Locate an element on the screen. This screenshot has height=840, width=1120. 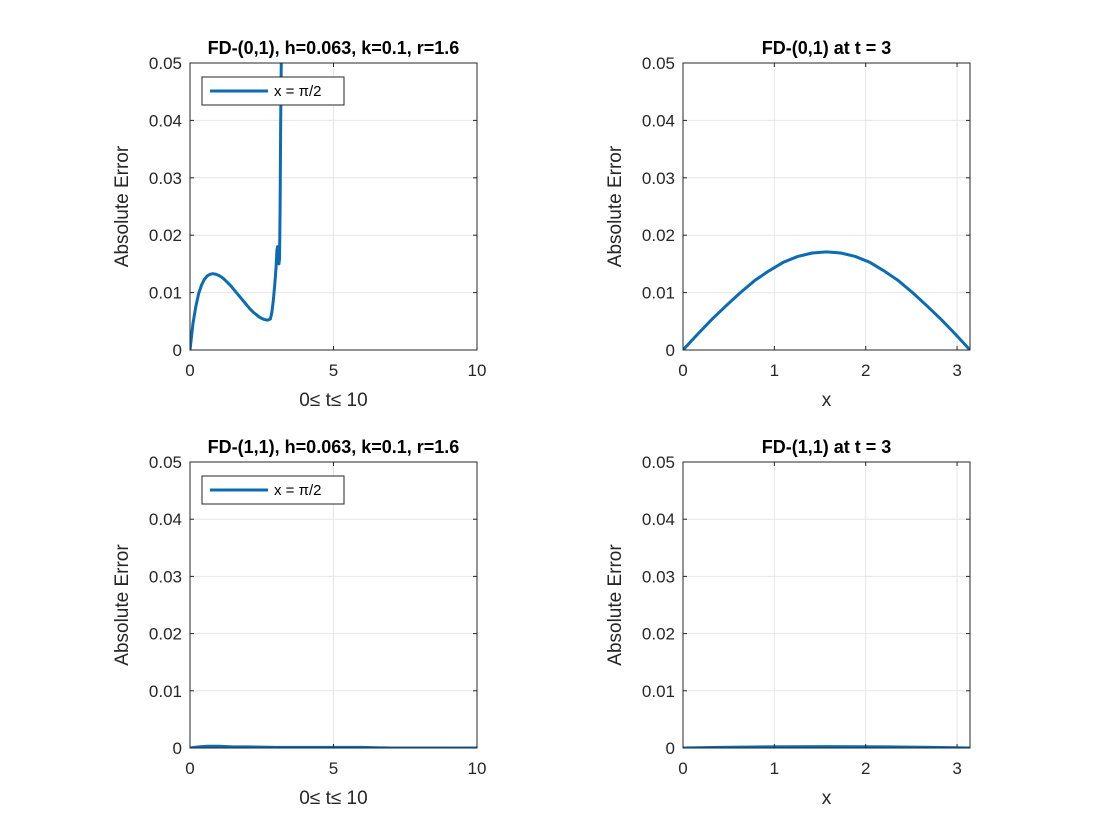
chart-3-title: FD-(1,1) at t = 3 is located at coordinates (827, 447).